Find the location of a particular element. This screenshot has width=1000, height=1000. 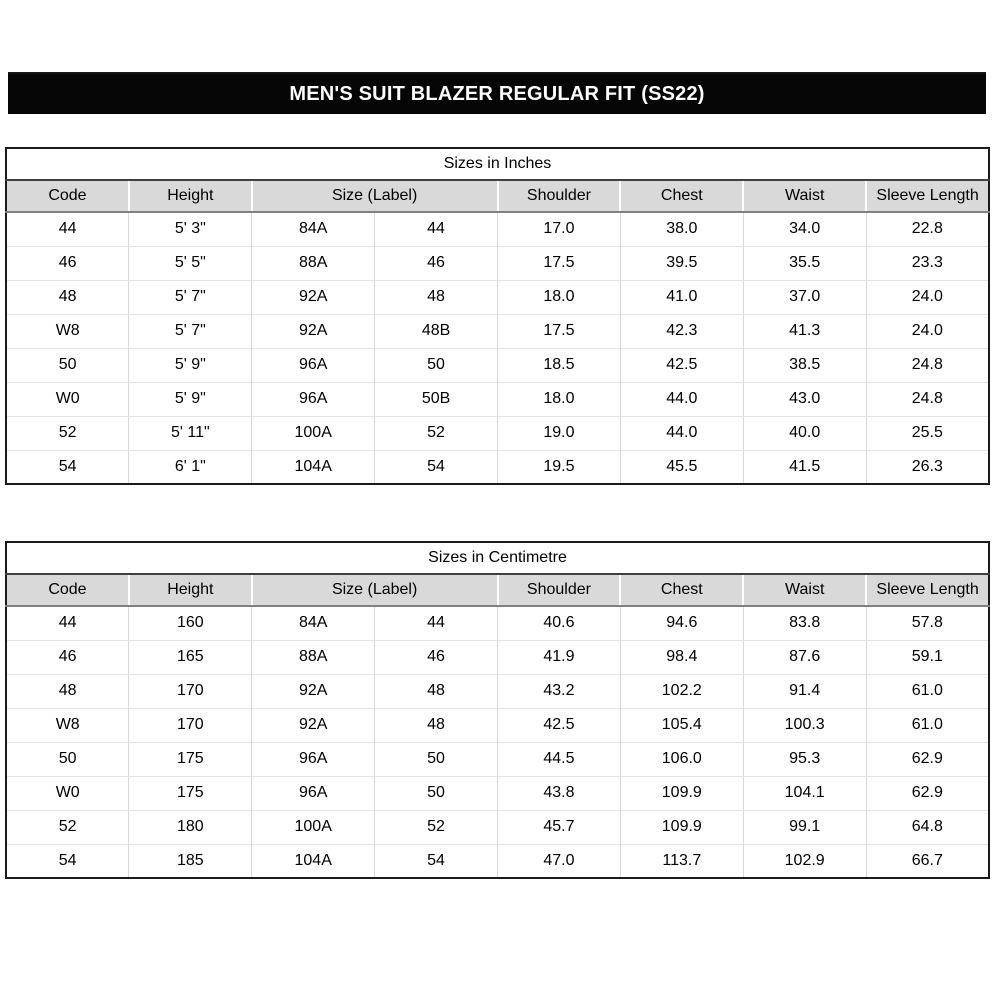

column-header: Chest is located at coordinates (681, 196).